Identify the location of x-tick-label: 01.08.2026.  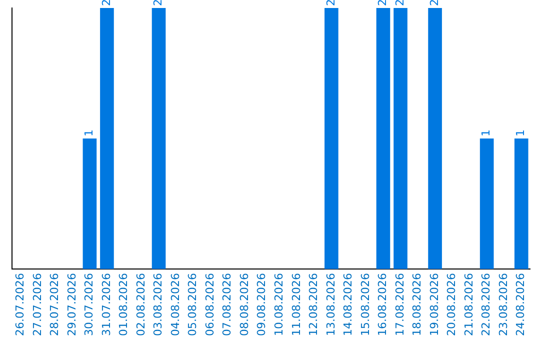
(123, 304).